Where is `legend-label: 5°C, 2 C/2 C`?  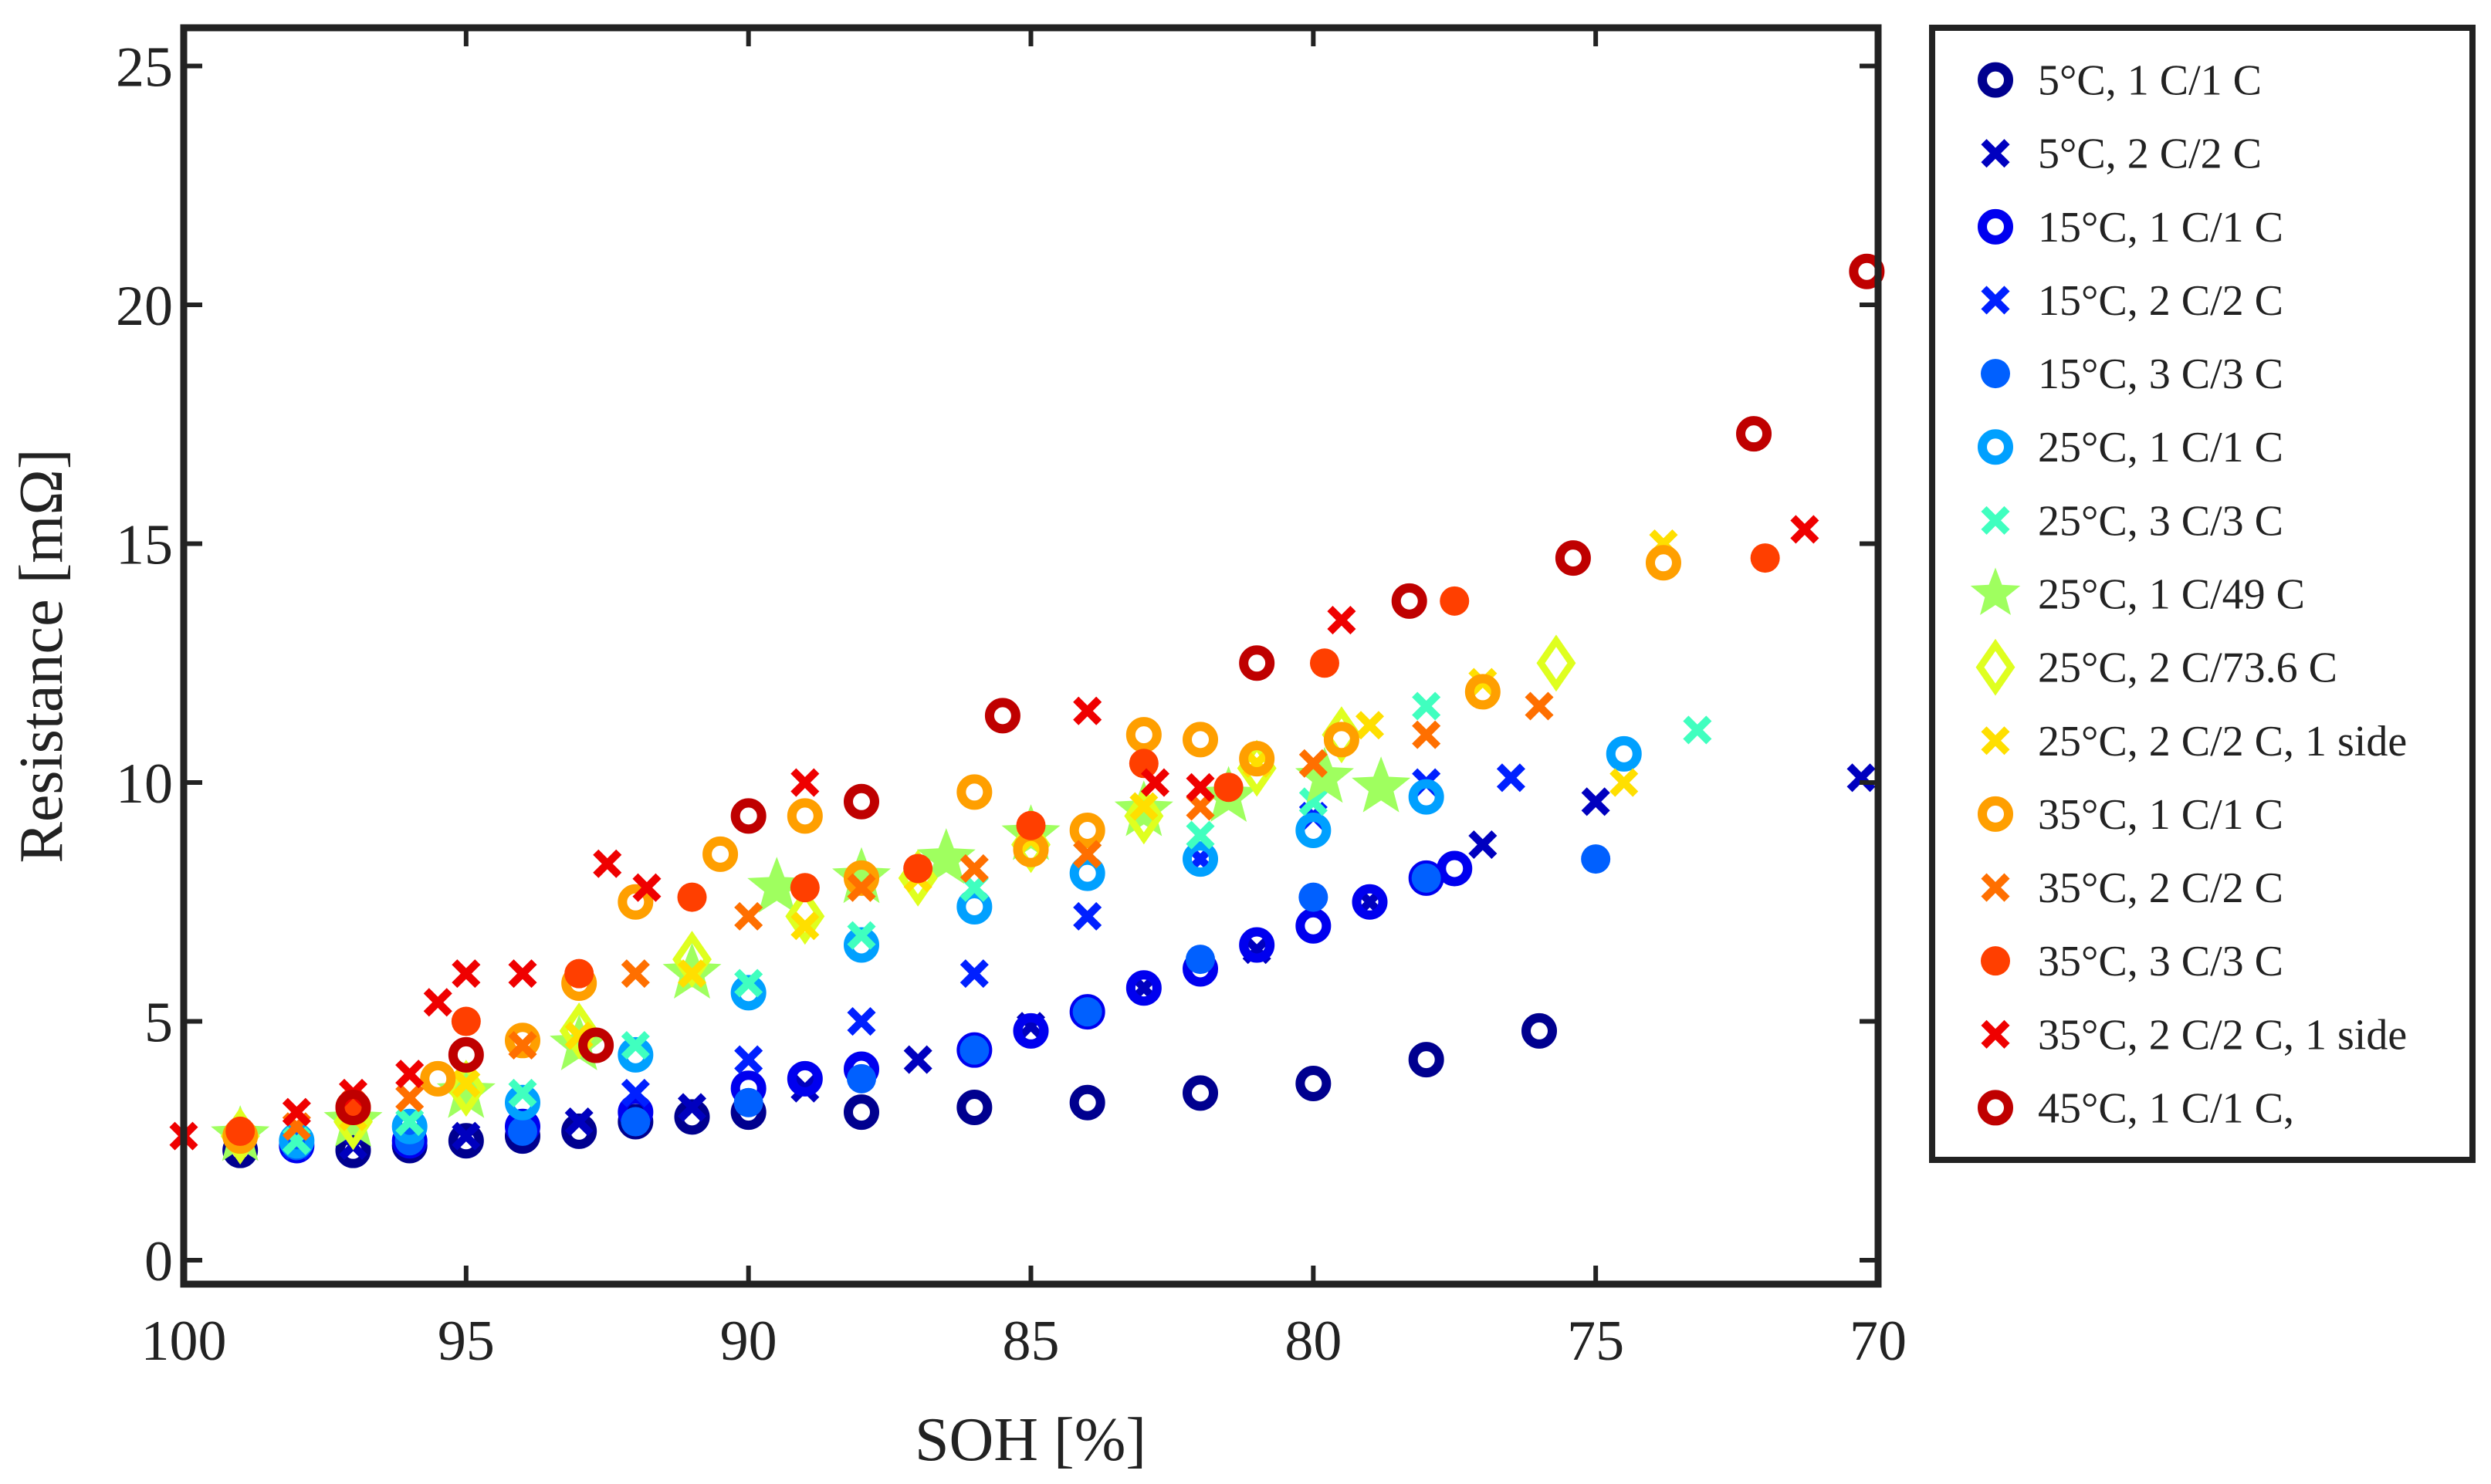 legend-label: 5°C, 2 C/2 C is located at coordinates (2150, 154).